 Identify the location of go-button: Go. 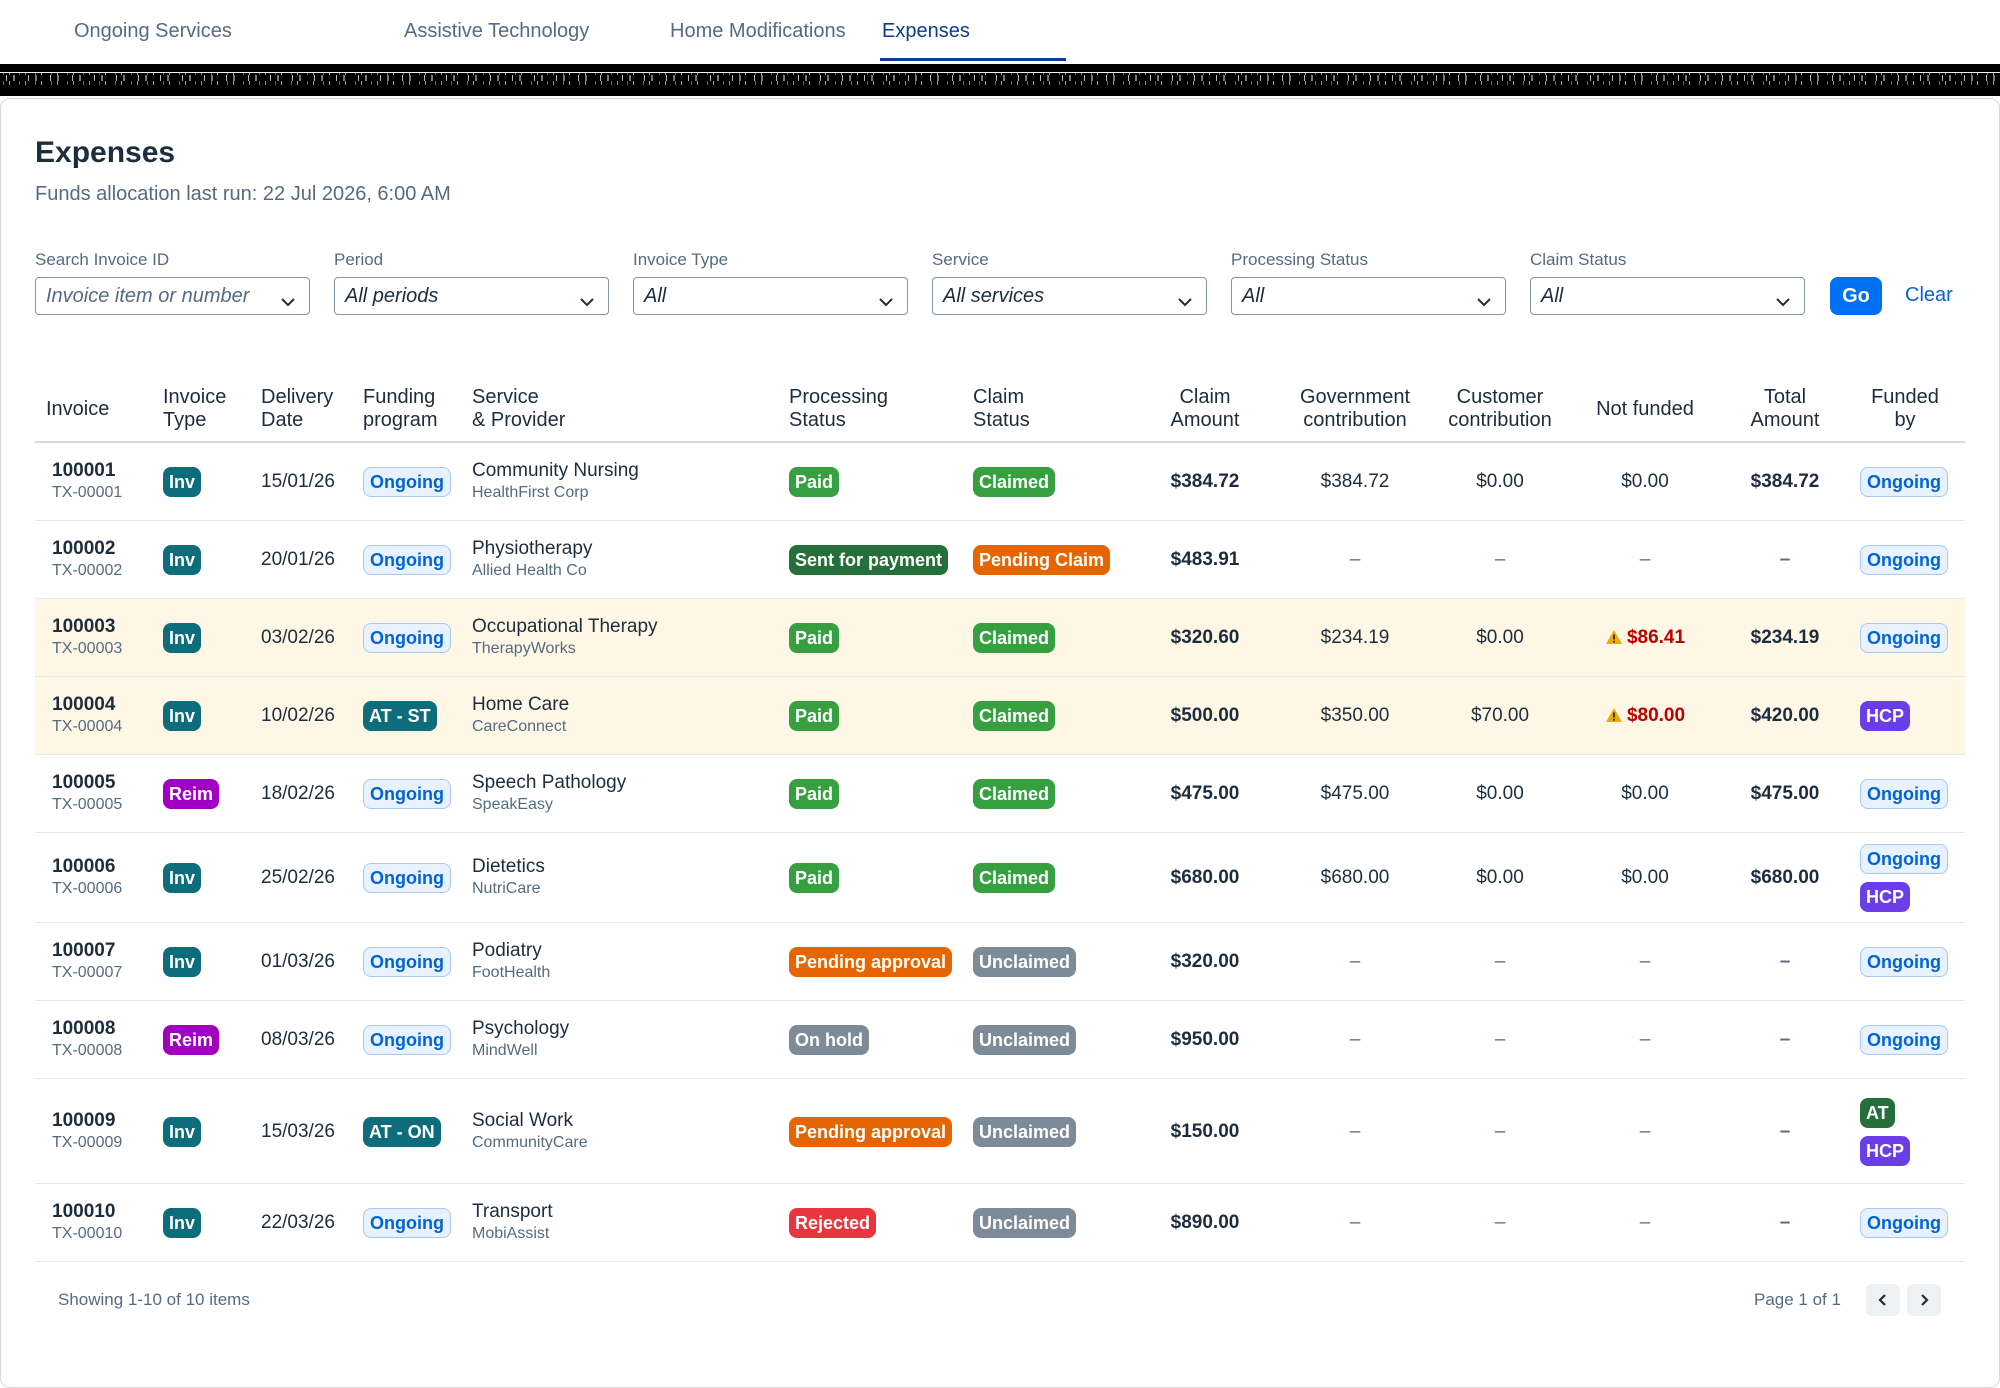
(1856, 296).